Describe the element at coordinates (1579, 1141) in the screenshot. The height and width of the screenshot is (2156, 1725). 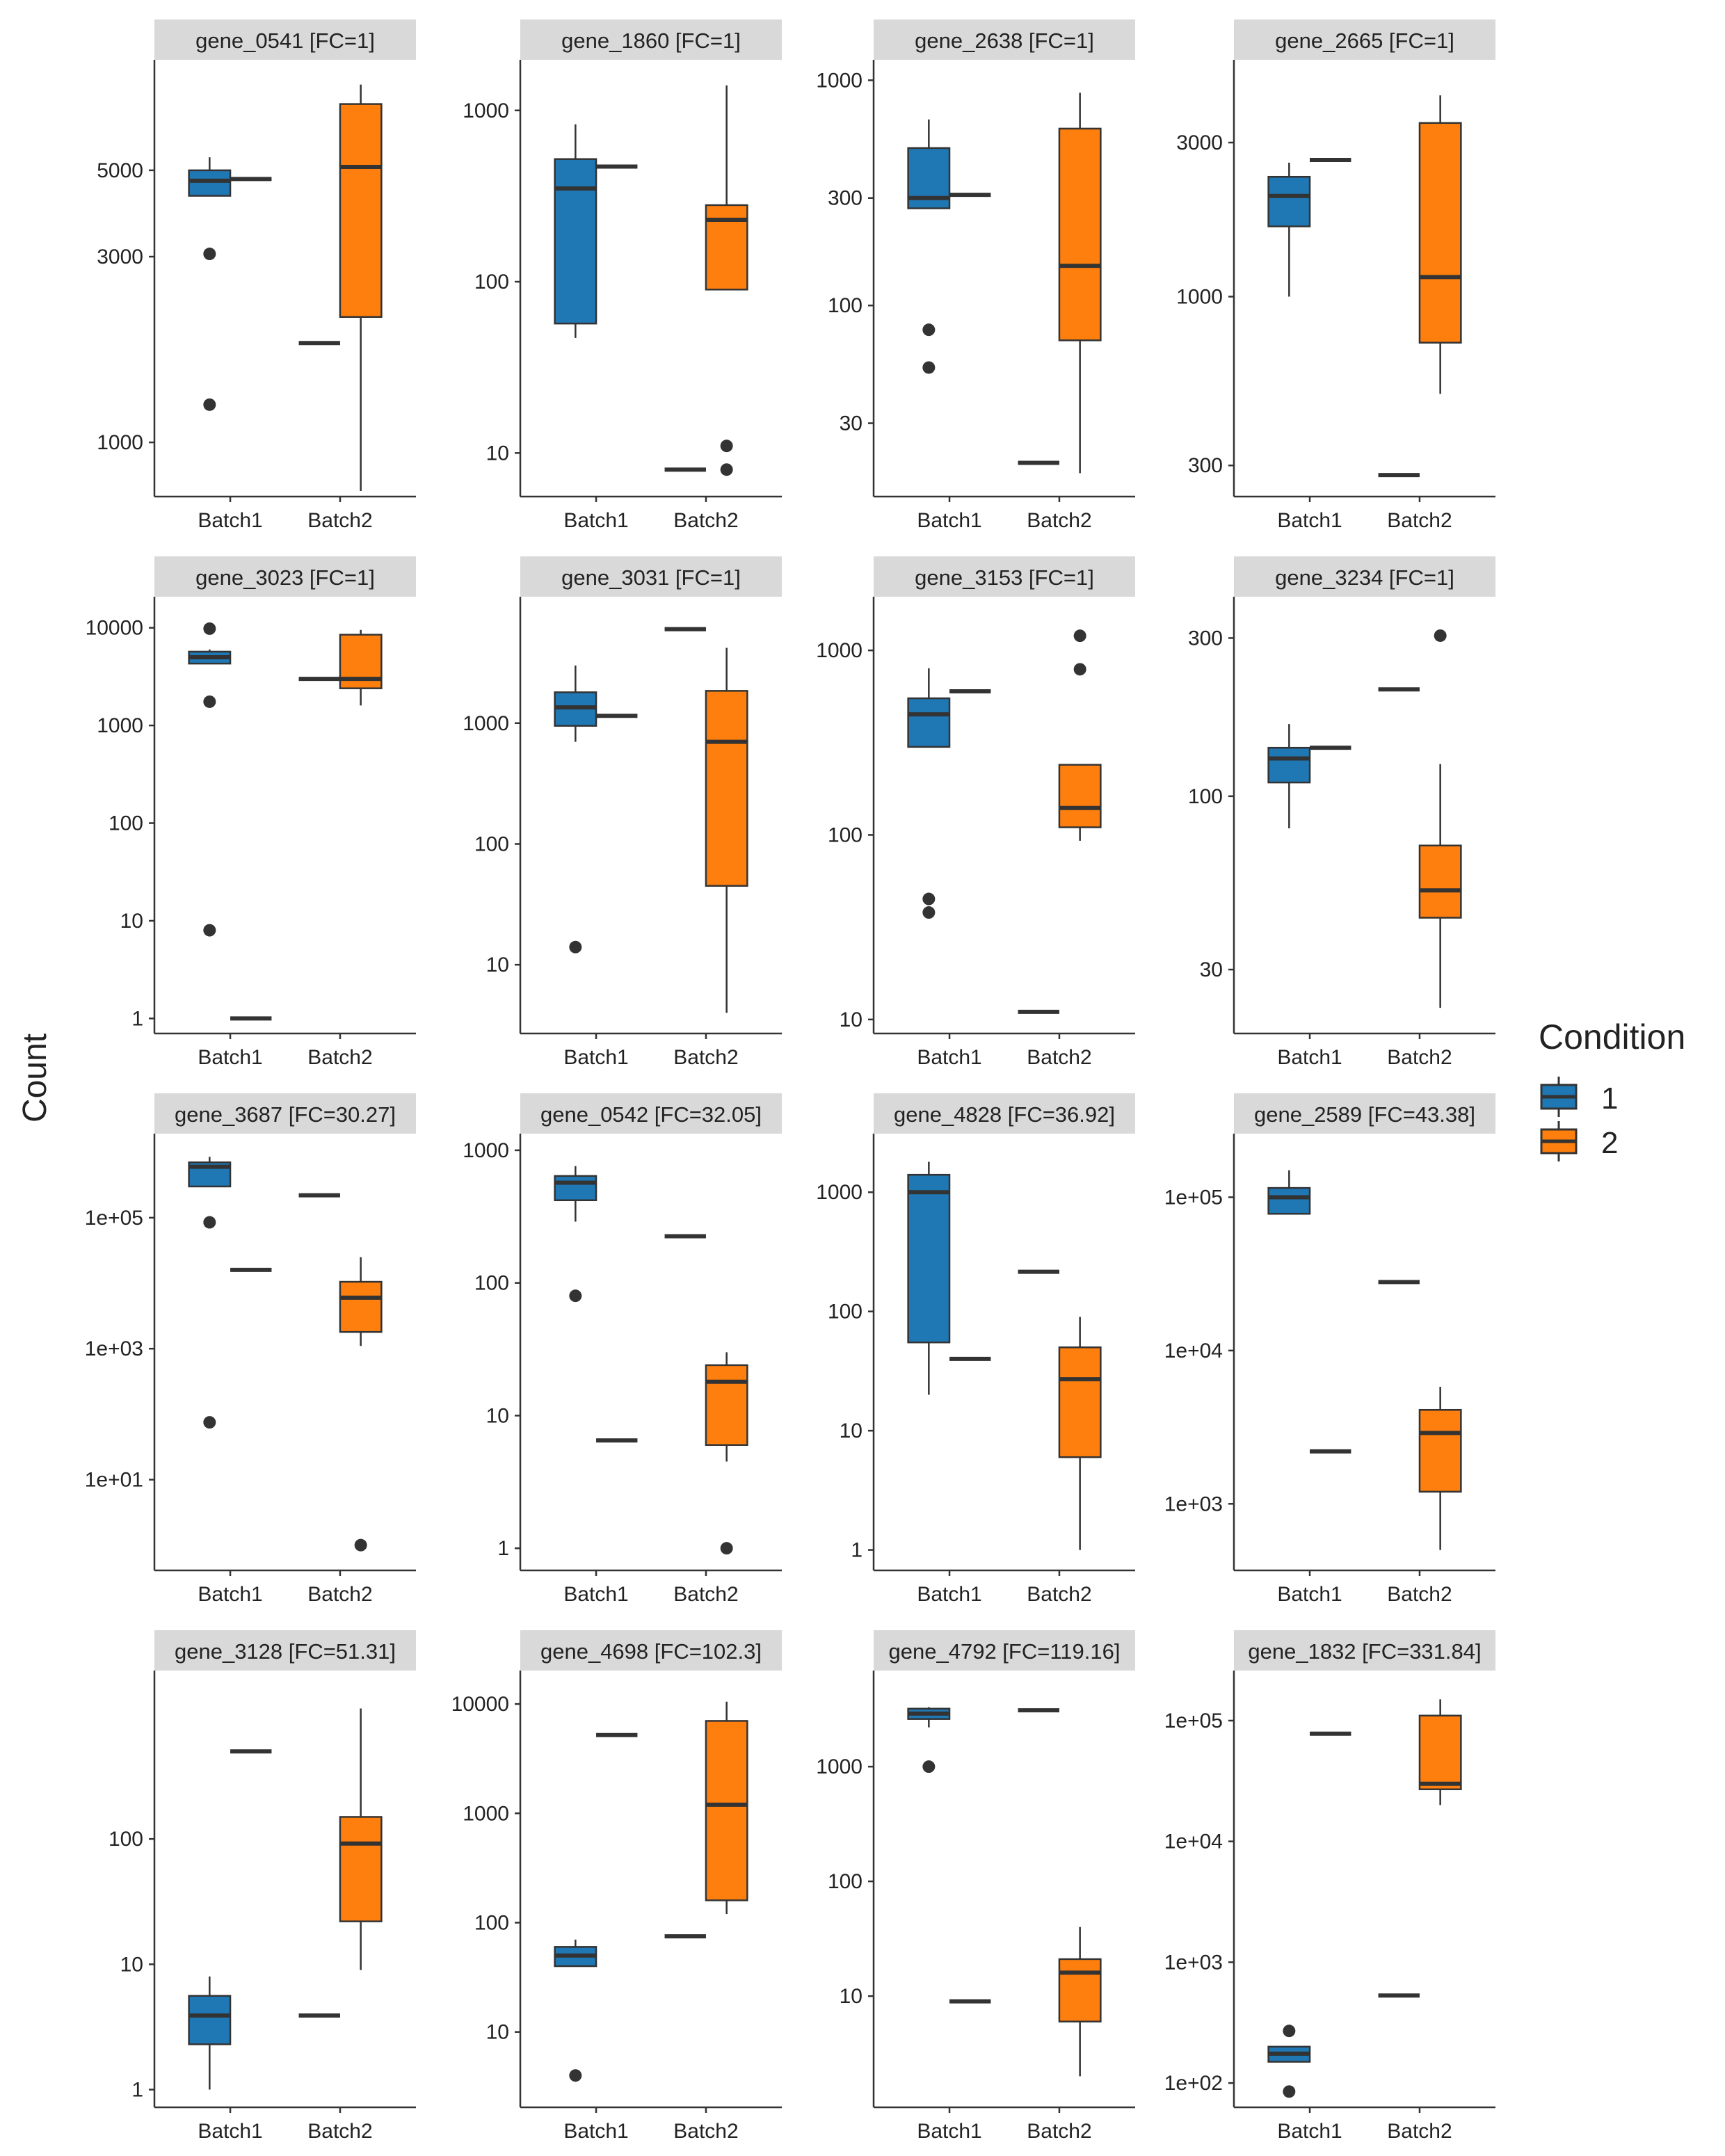
I see `legend-key-2: 2` at that location.